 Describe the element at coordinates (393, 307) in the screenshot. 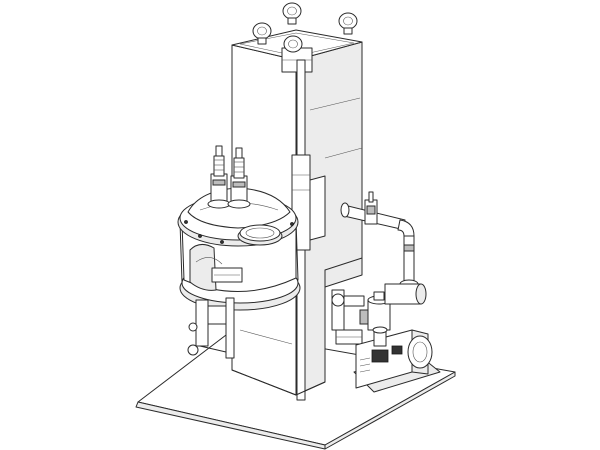

I see `gate-valve` at that location.